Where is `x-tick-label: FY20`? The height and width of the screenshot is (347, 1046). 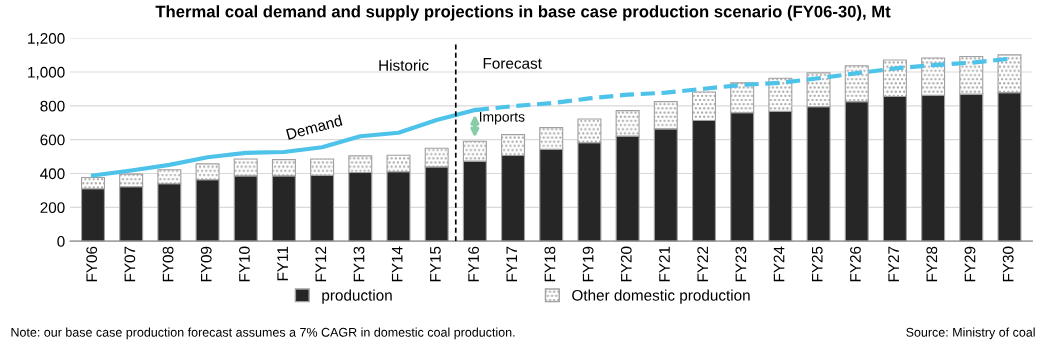
x-tick-label: FY20 is located at coordinates (626, 264).